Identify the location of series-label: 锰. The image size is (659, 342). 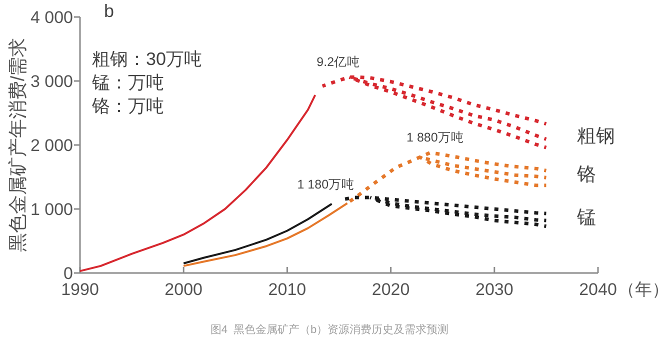
(586, 218).